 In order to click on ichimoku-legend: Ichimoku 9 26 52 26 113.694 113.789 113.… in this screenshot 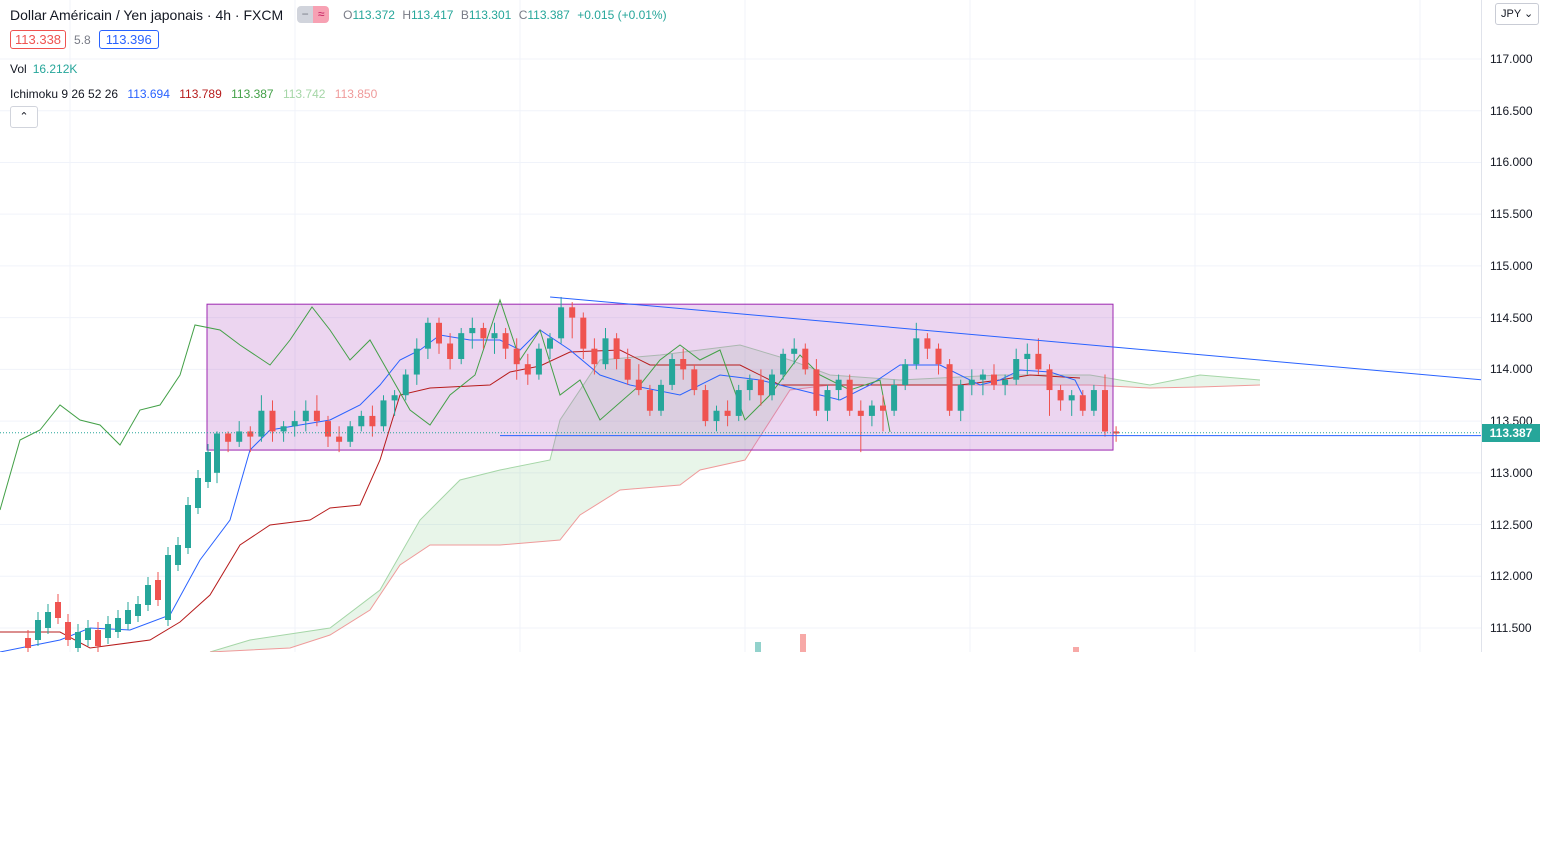, I will do `click(193, 94)`.